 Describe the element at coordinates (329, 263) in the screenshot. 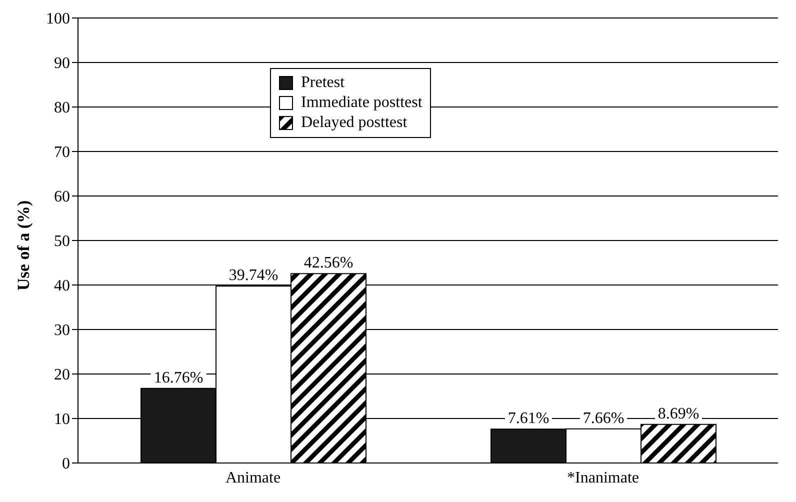

I see `data-label: 42.56%` at that location.